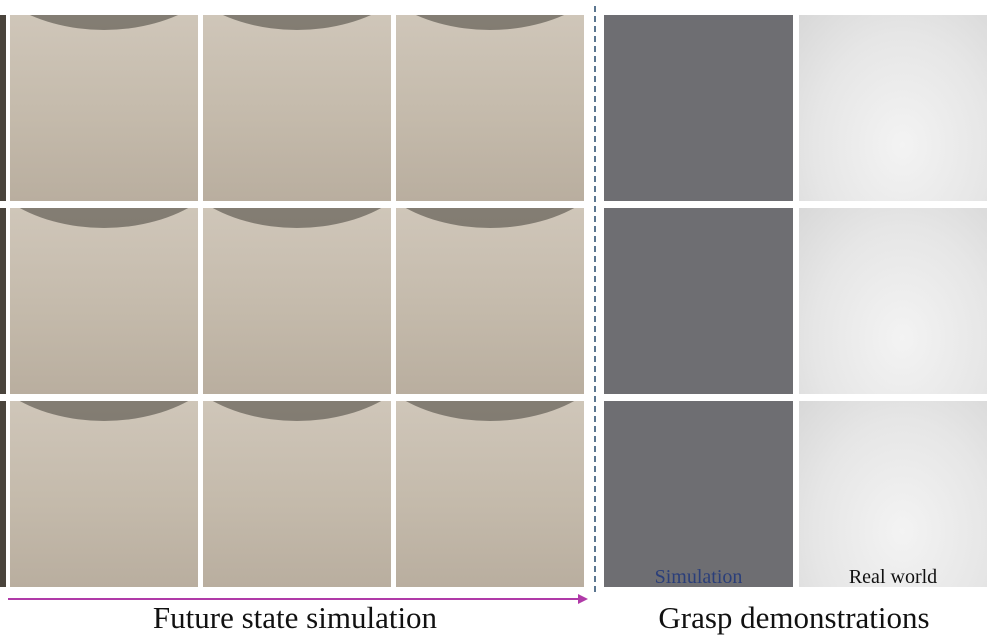 The height and width of the screenshot is (644, 996). Describe the element at coordinates (297, 108) in the screenshot. I see `sim-frame-r1c2` at that location.